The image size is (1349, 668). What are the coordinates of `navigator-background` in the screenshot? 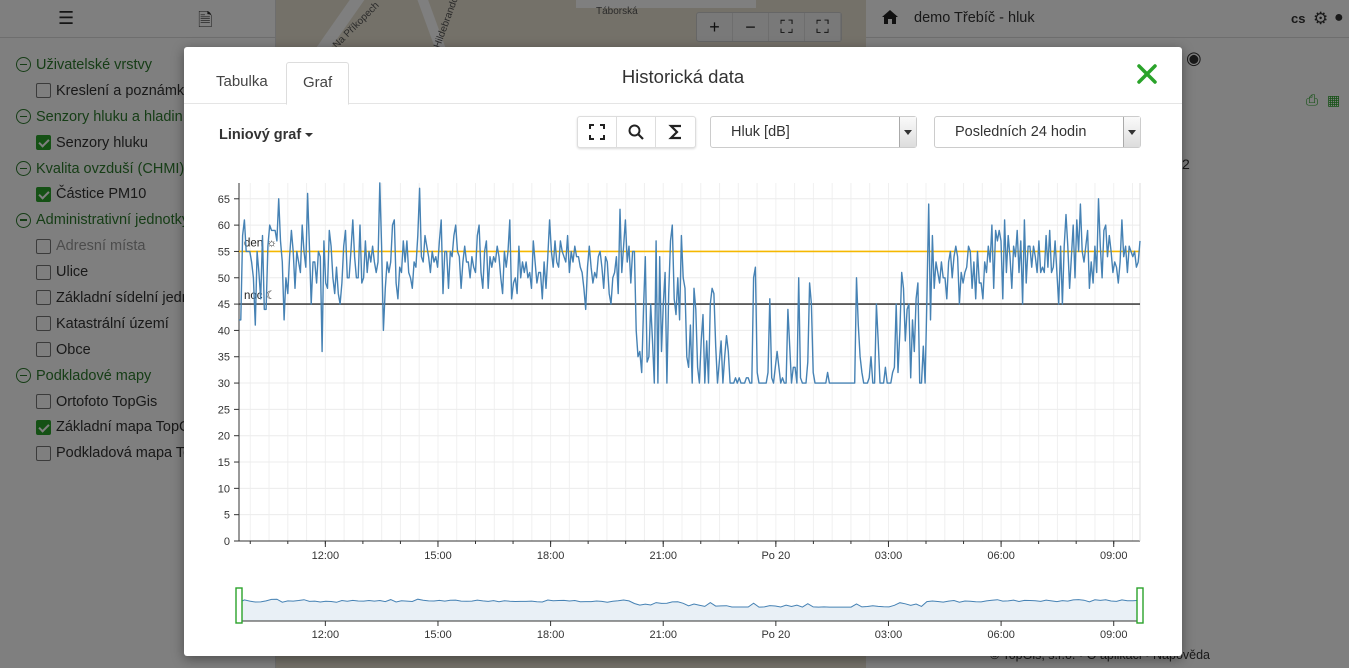 It's located at (689, 604).